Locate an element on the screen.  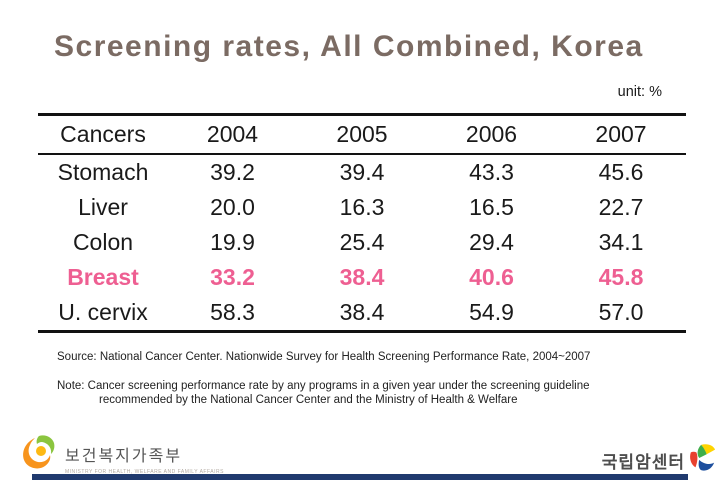
table-cell: 54.9 is located at coordinates (491, 312).